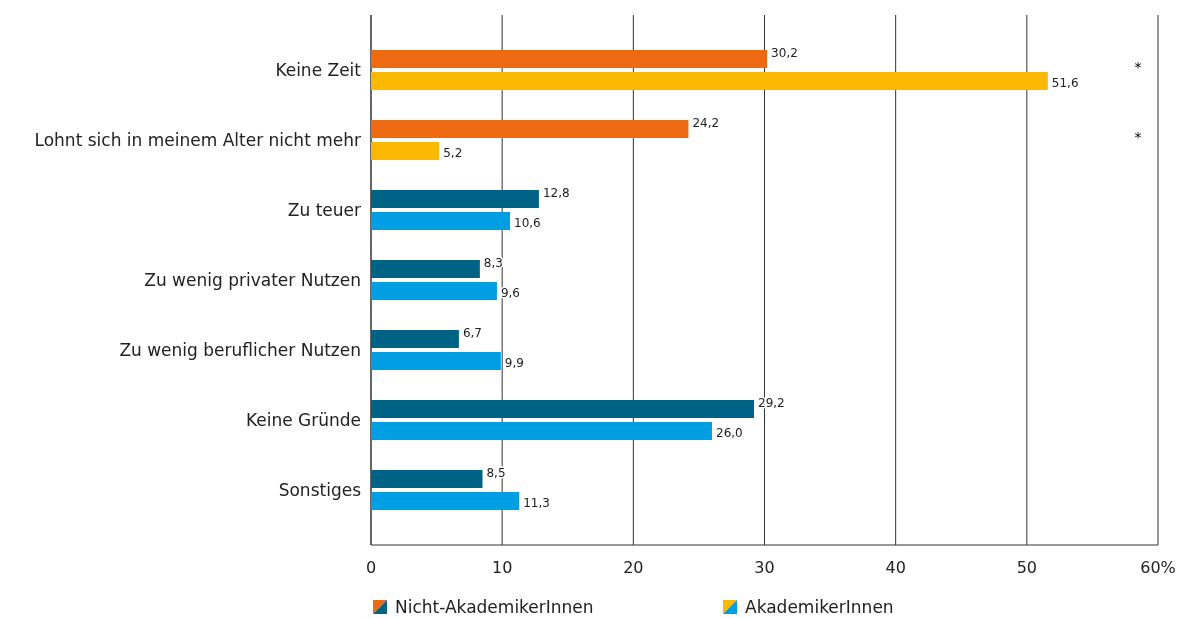 This screenshot has height=619, width=1181. I want to click on x-tick-label: 10, so click(502, 567).